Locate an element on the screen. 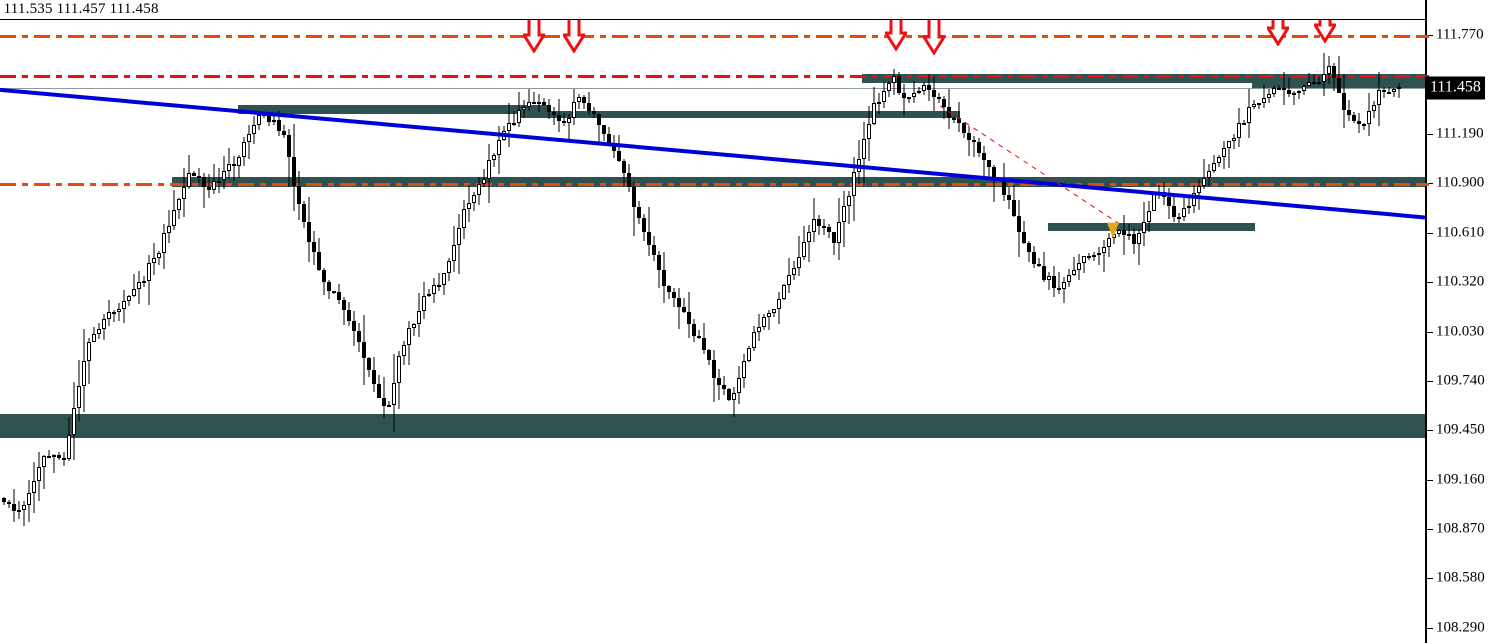 The width and height of the screenshot is (1490, 643). axis-tick-label-8: 109.160 is located at coordinates (1460, 479).